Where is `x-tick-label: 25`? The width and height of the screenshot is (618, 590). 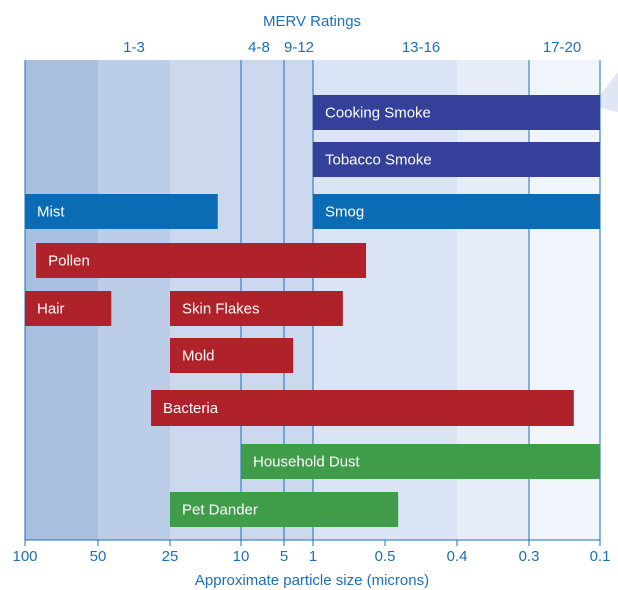 x-tick-label: 25 is located at coordinates (170, 556).